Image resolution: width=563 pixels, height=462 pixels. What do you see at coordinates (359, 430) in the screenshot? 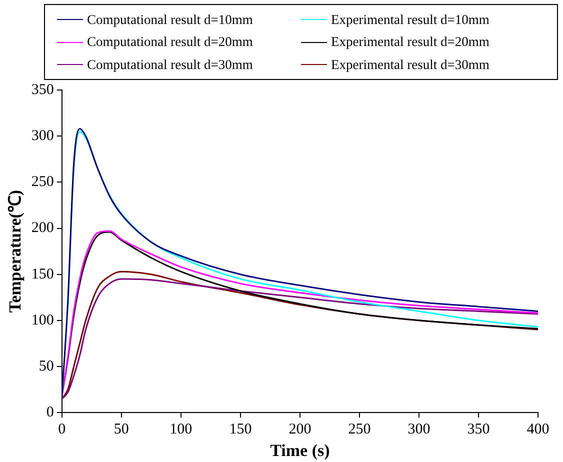
I see `x-tick-label: 250` at bounding box center [359, 430].